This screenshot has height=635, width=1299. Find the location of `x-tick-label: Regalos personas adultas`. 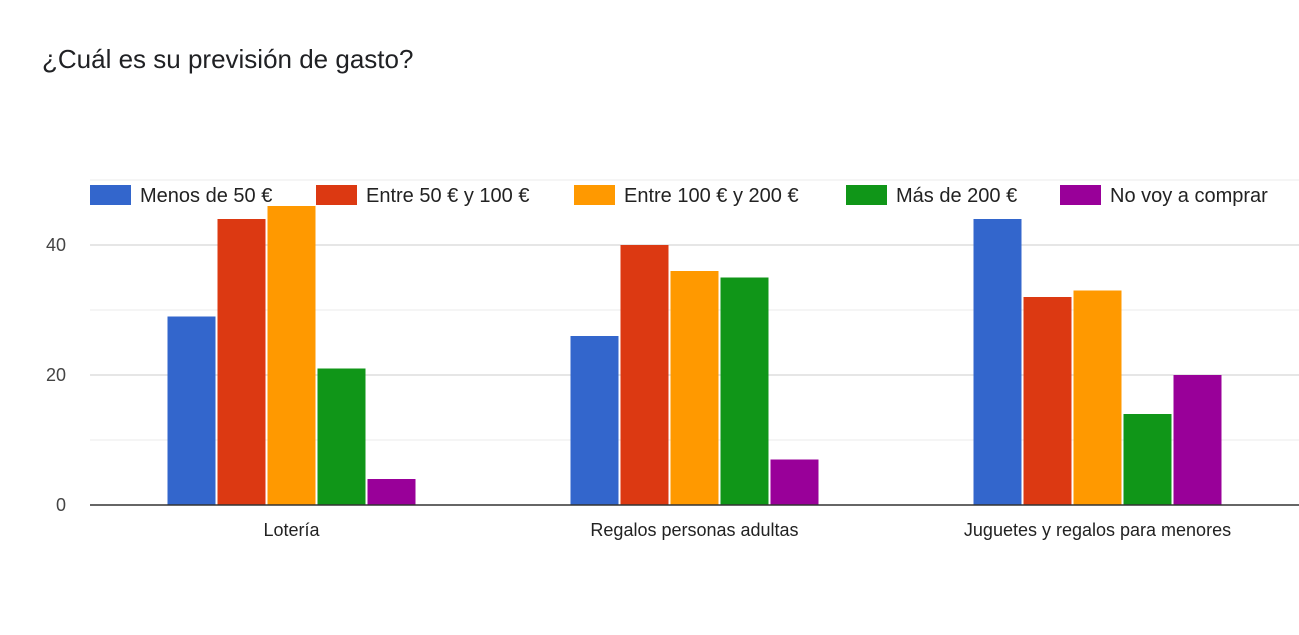

x-tick-label: Regalos personas adultas is located at coordinates (694, 530).